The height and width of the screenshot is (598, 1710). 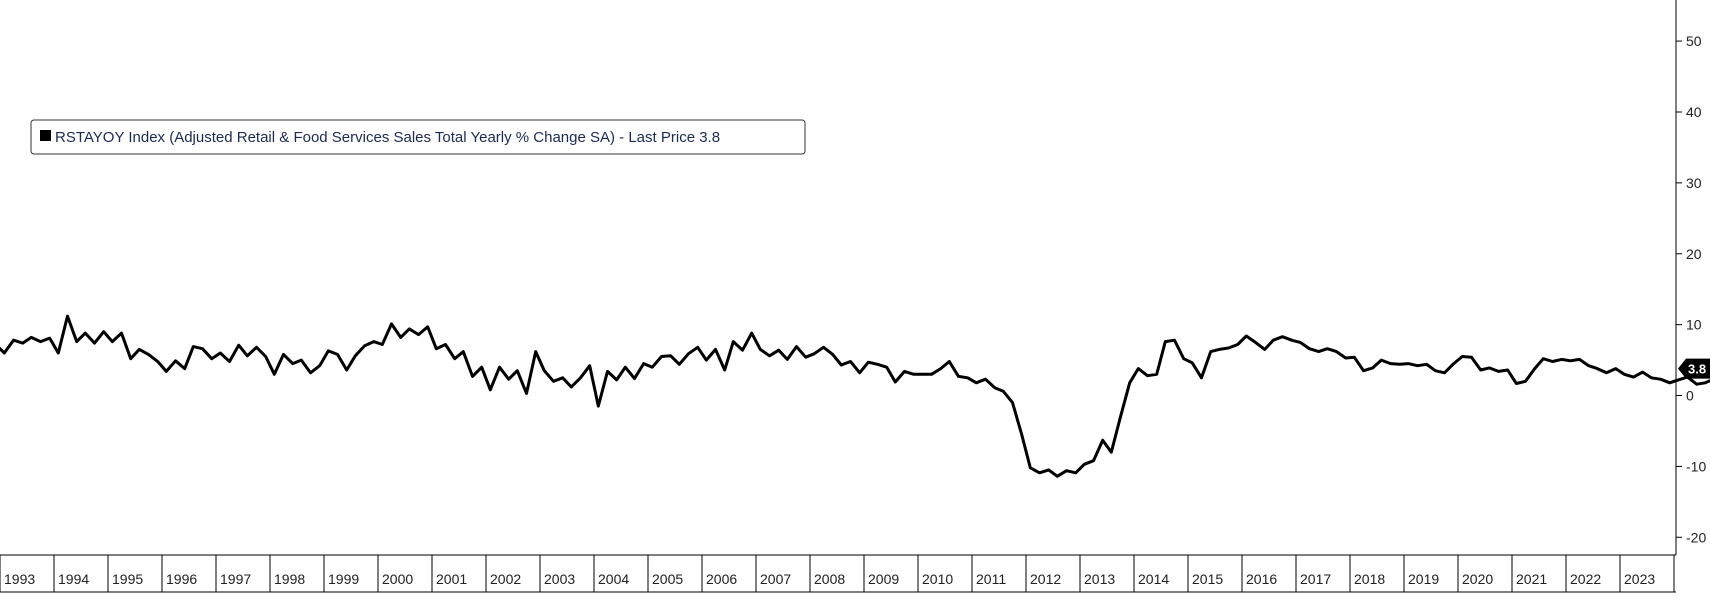 What do you see at coordinates (1691, 289) in the screenshot?
I see `y-axis-ticks: 50 40 30 20 10 0 -10 -20` at bounding box center [1691, 289].